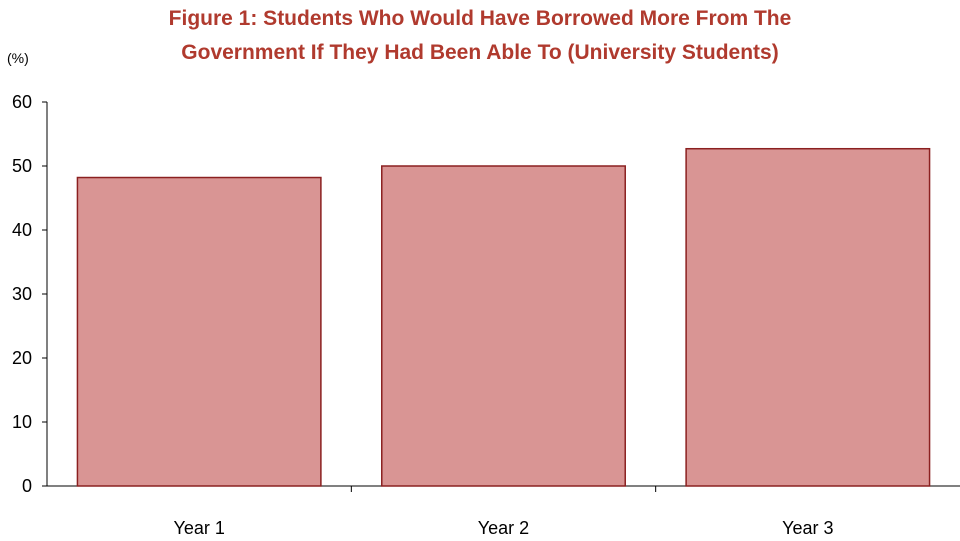  What do you see at coordinates (27, 486) in the screenshot?
I see `y-tick-label: 0` at bounding box center [27, 486].